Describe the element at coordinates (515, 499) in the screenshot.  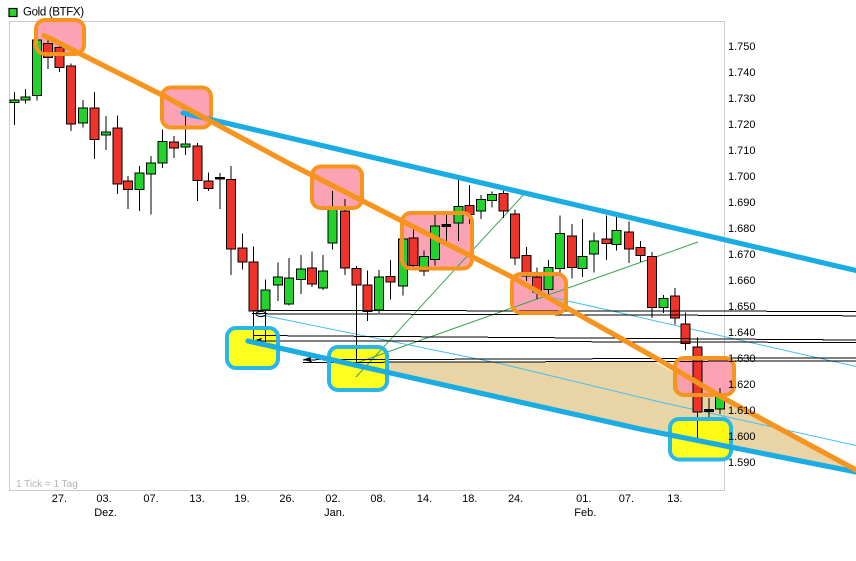
I see `svg-text: 24.` at that location.